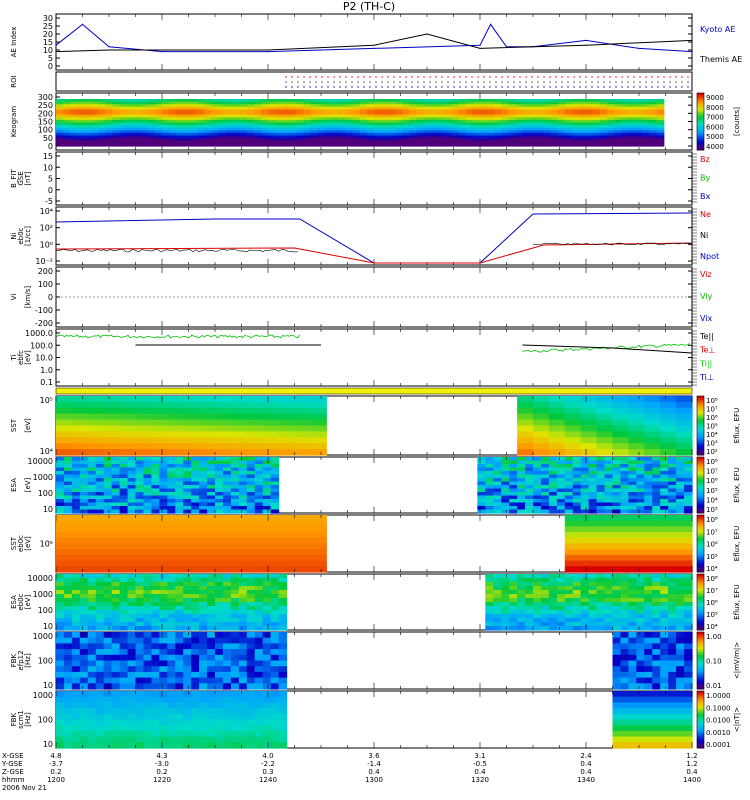  I want to click on esa-e-cbar-cell, so click(700, 508).